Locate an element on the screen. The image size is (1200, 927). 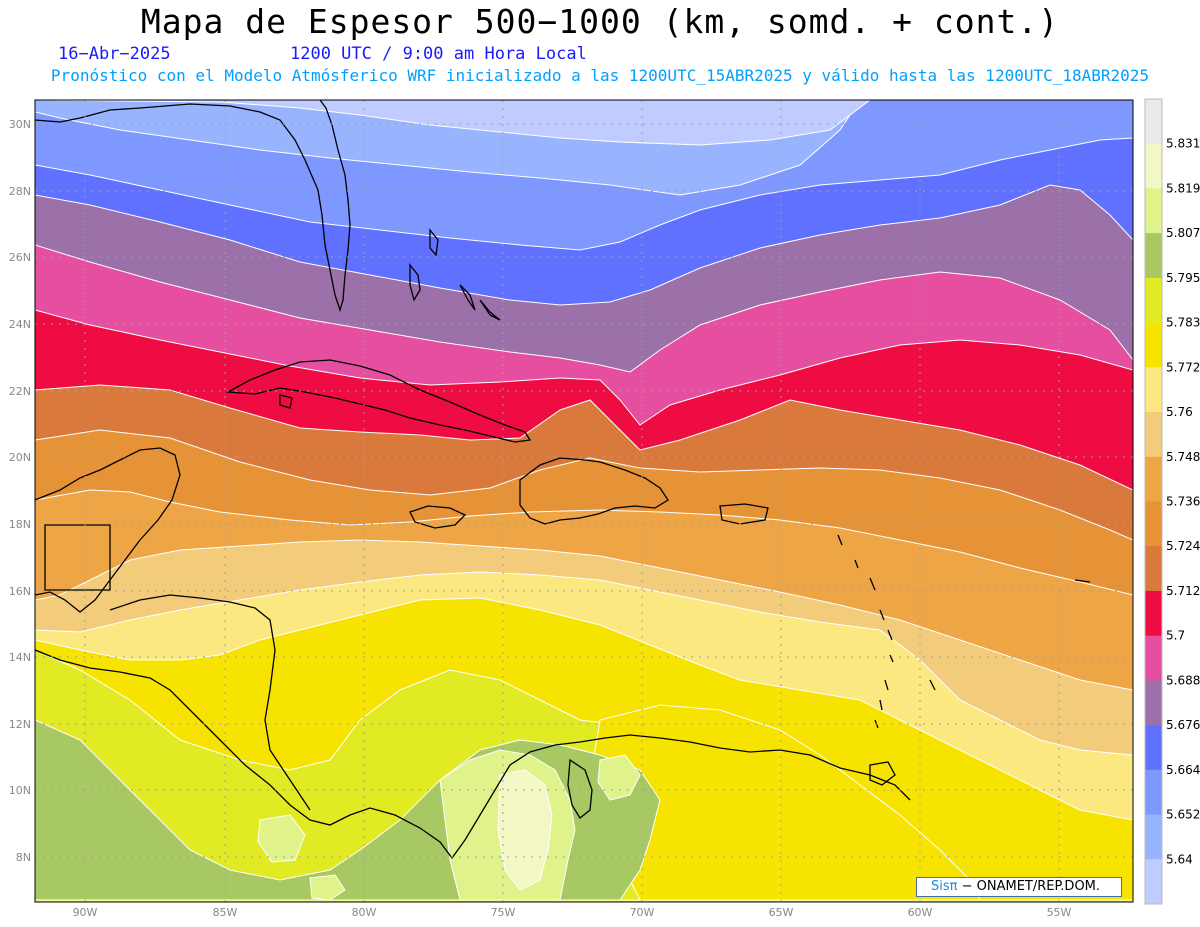
colorbar-label: 5.819 is located at coordinates (1183, 188).